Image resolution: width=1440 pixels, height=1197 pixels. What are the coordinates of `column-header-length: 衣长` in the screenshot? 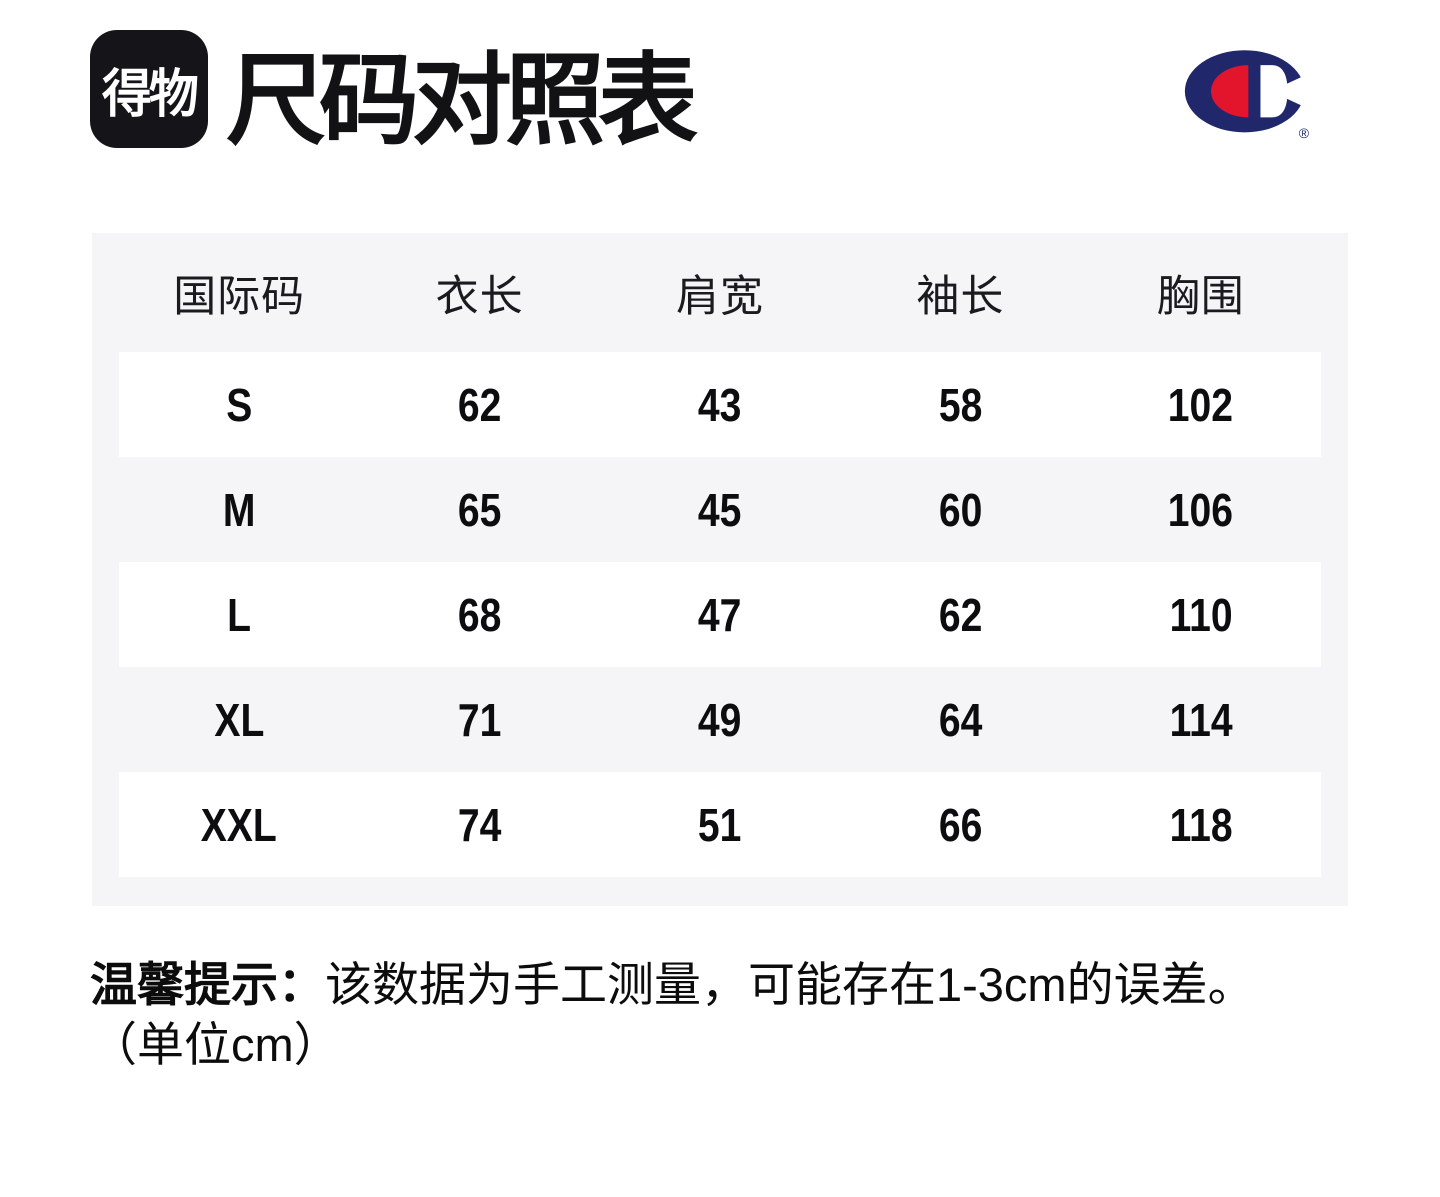 It's located at (479, 296).